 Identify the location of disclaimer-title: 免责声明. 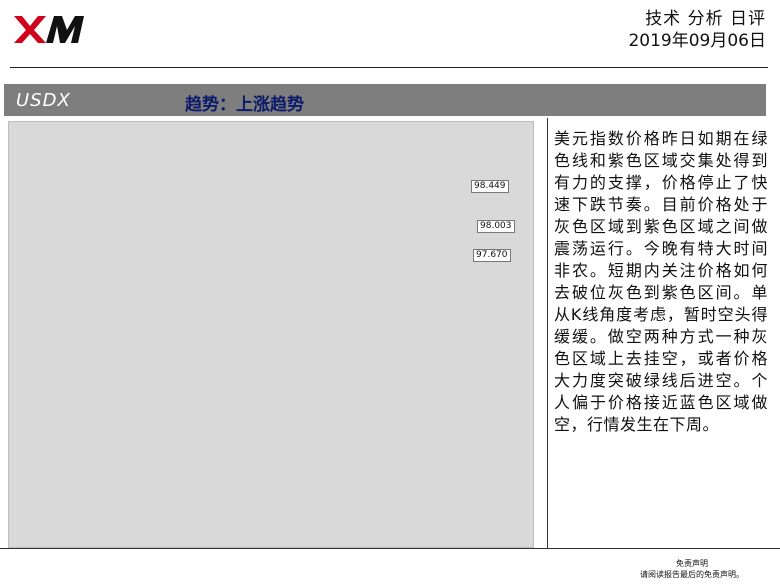
(692, 563).